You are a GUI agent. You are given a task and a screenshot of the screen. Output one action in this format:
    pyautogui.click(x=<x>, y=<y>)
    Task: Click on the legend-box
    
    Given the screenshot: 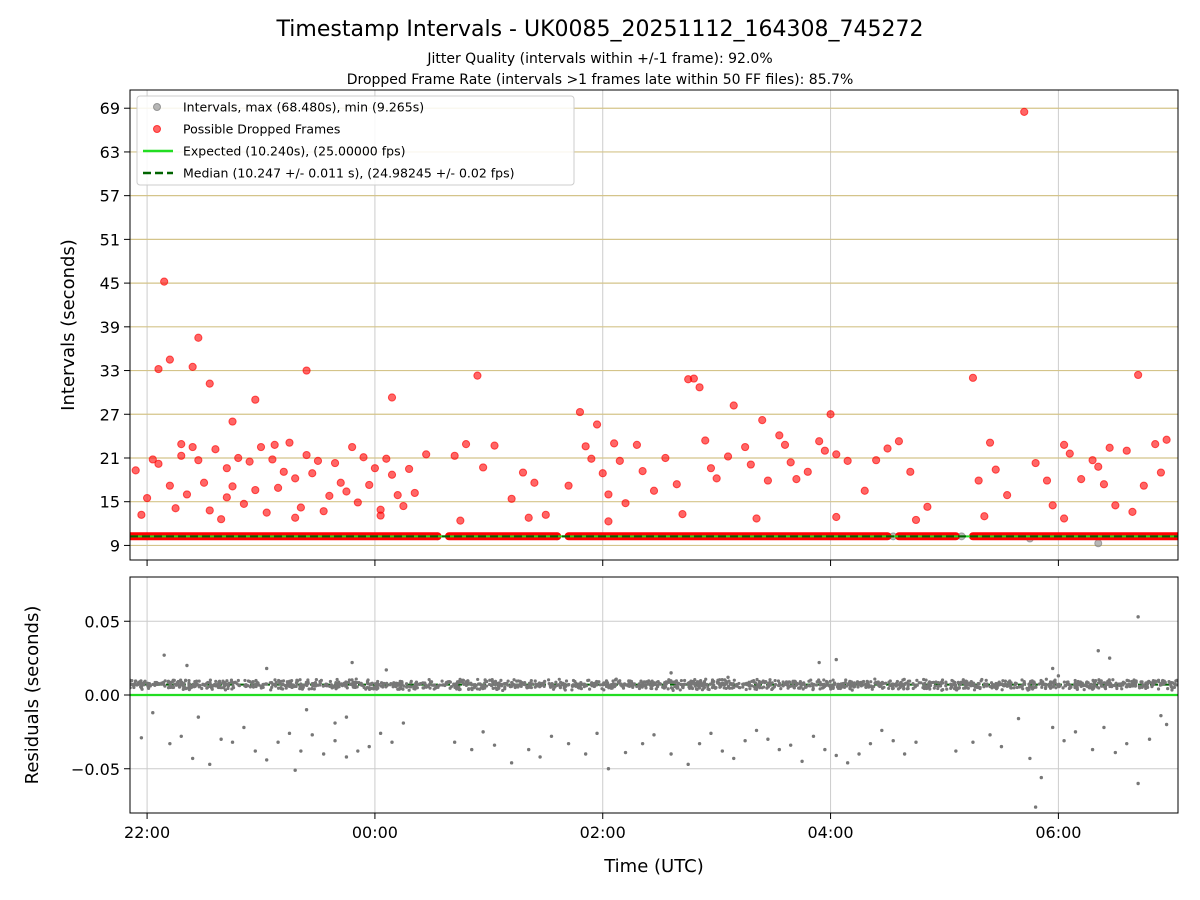 What is the action you would take?
    pyautogui.click(x=355, y=140)
    